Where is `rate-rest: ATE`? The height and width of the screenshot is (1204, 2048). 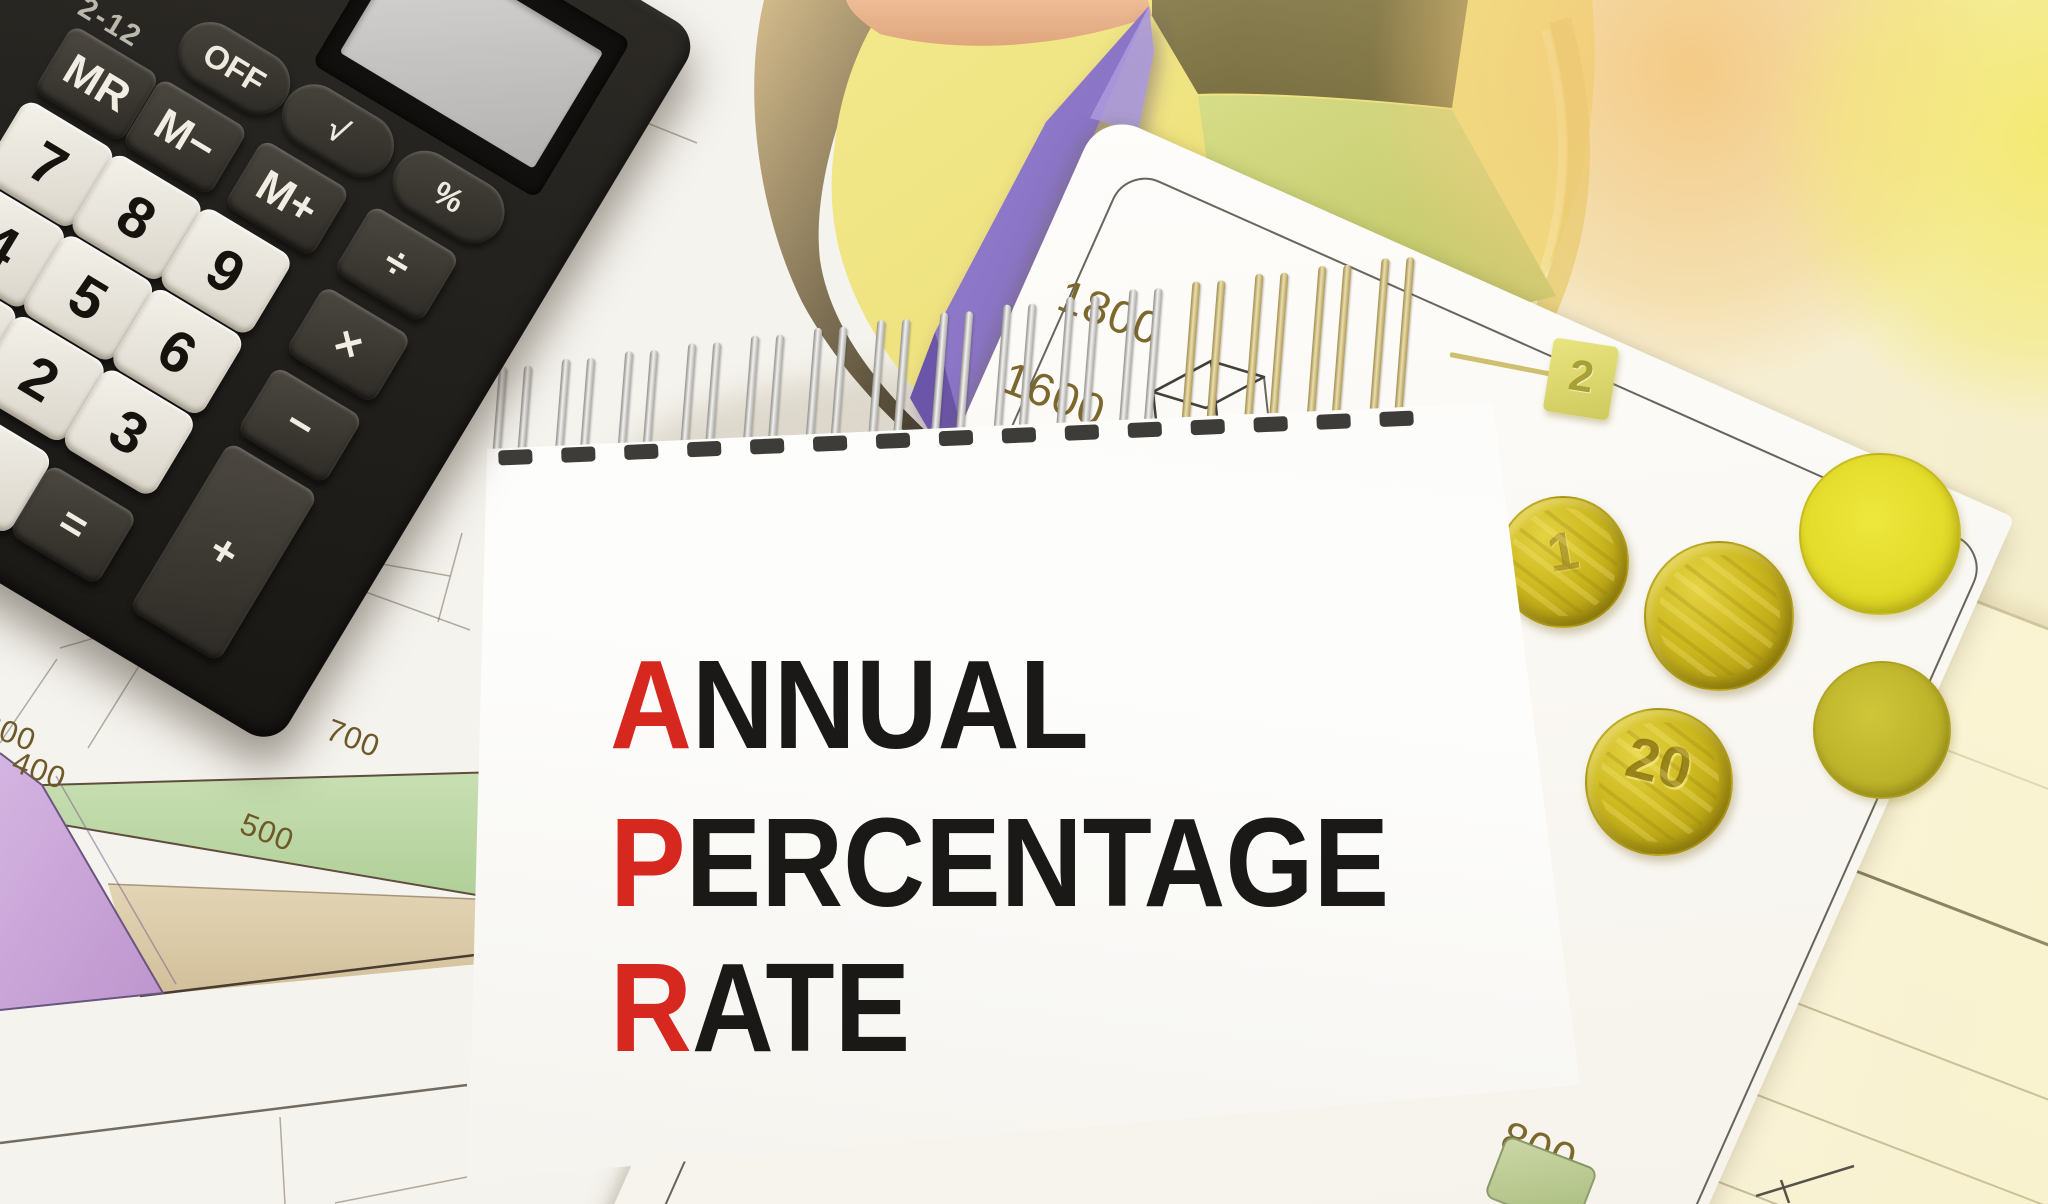 rate-rest: ATE is located at coordinates (801, 1007).